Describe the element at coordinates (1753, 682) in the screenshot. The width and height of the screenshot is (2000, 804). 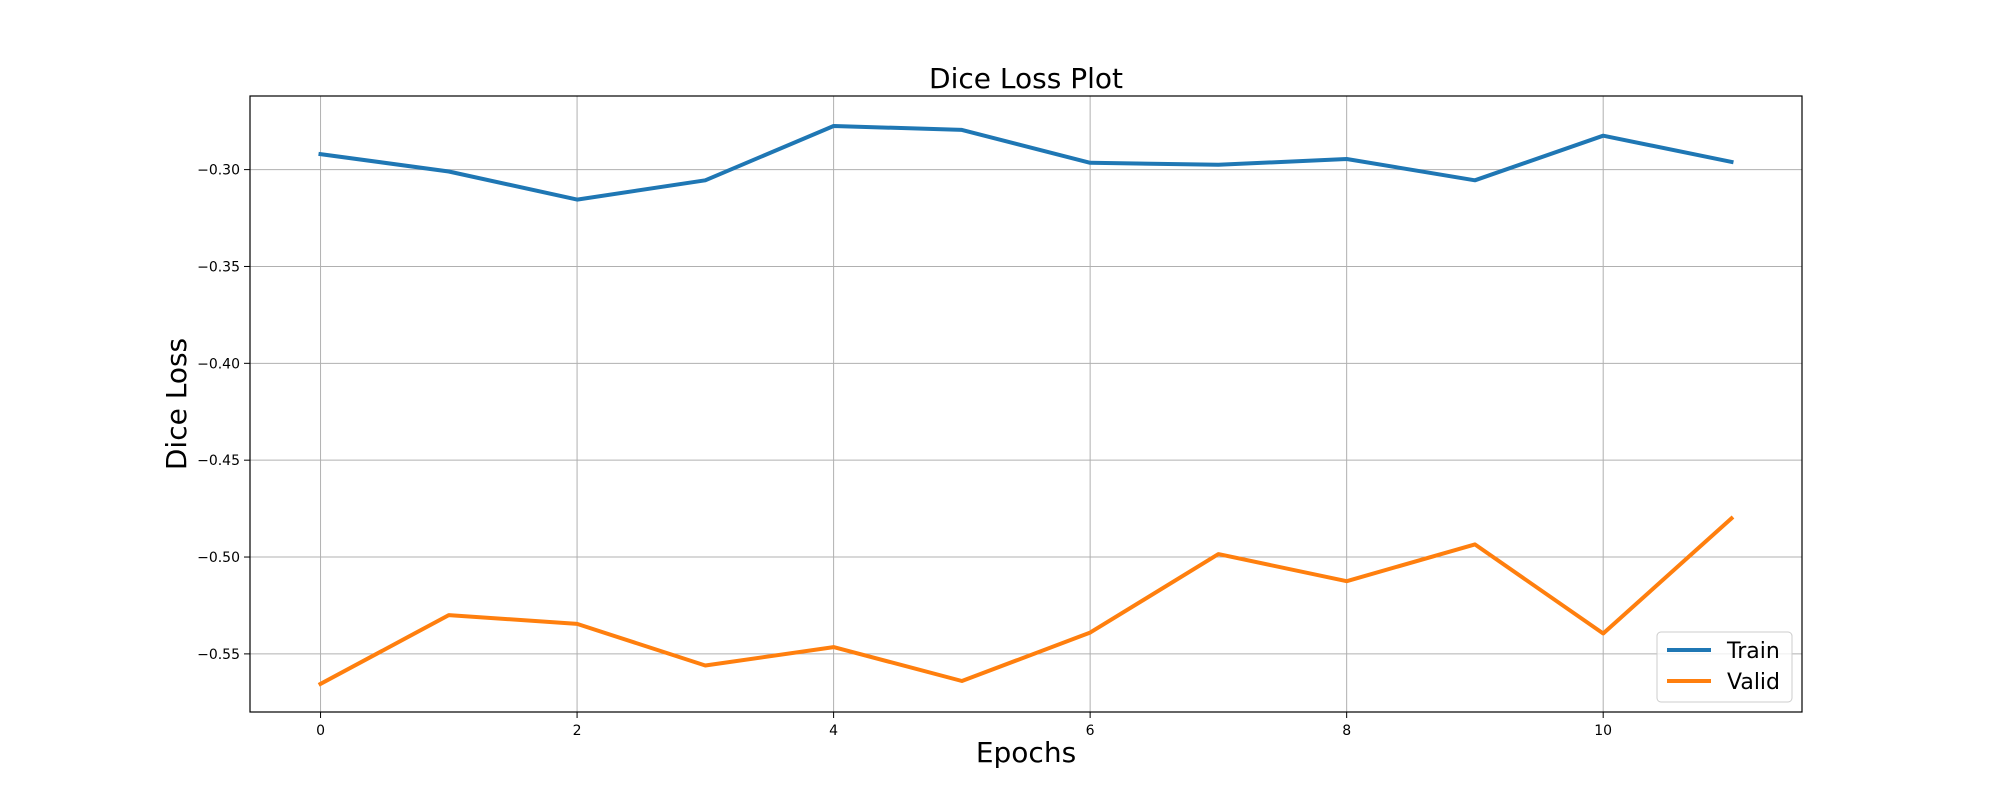
I see `legend-label-valid: Valid` at that location.